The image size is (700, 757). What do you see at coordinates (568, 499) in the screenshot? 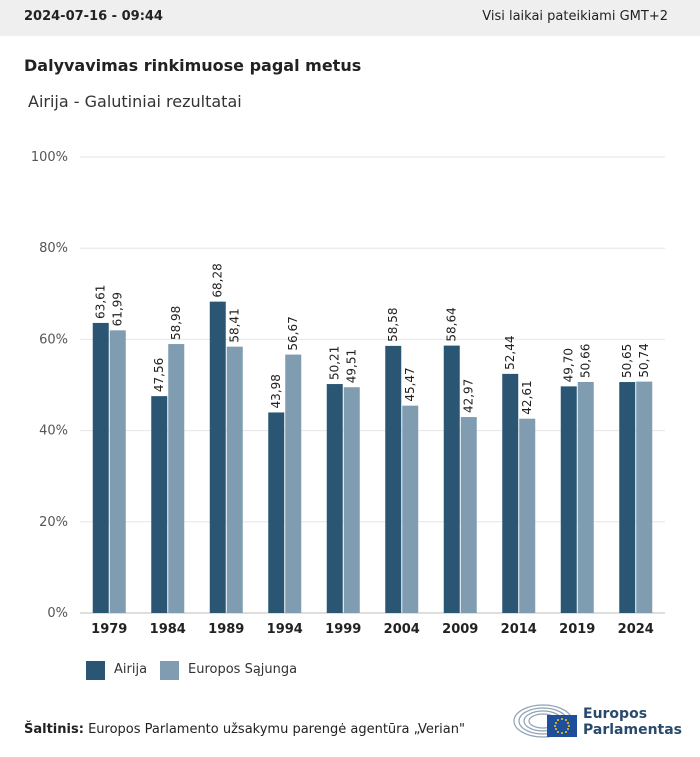
I see `bar-ireland-2019` at bounding box center [568, 499].